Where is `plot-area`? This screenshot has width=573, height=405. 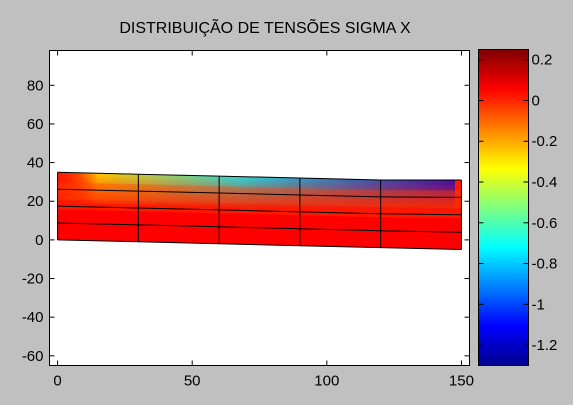 plot-area is located at coordinates (259, 210).